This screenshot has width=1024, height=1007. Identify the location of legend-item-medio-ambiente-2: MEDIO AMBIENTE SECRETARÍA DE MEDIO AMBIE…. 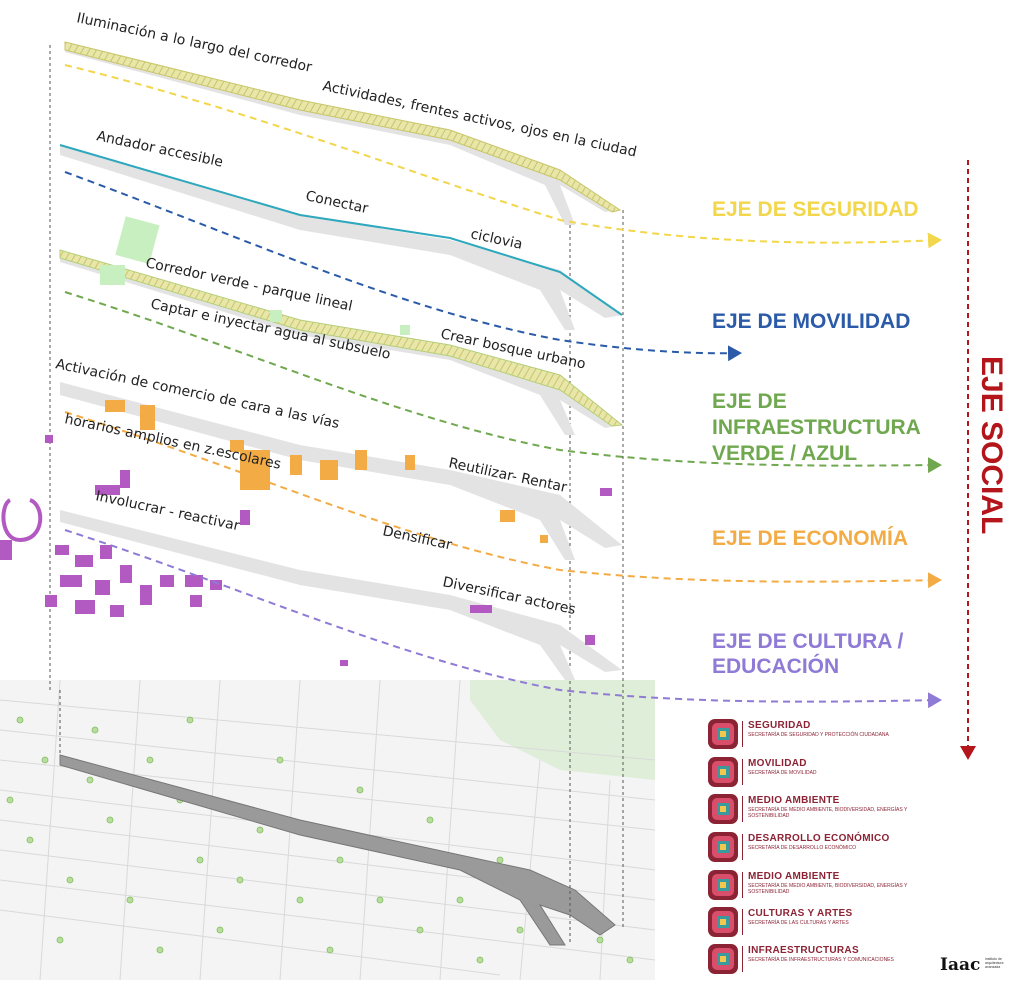
(823, 886).